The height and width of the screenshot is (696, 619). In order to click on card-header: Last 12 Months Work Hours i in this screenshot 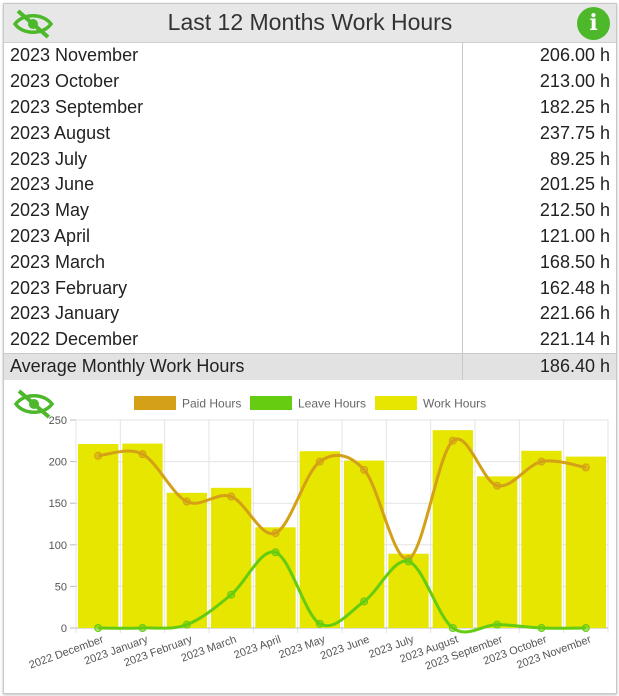, I will do `click(310, 23)`.